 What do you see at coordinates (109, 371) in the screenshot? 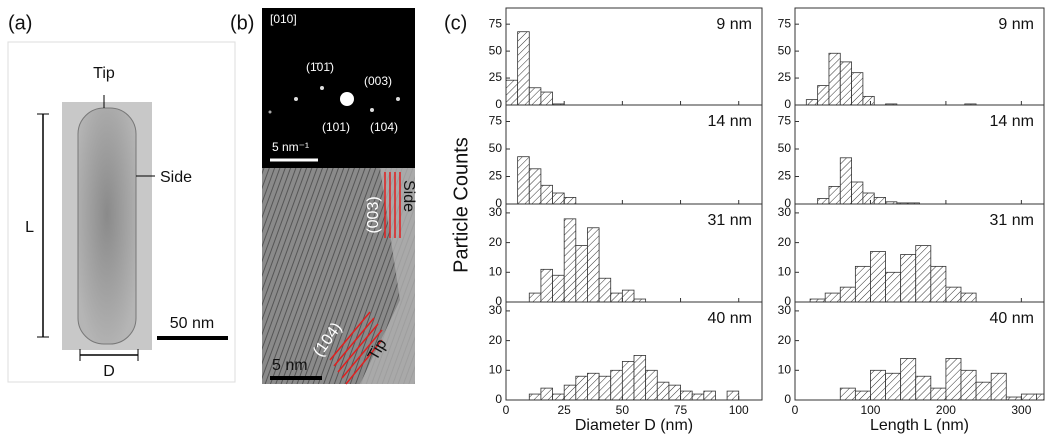
I see `diameter-label: D` at bounding box center [109, 371].